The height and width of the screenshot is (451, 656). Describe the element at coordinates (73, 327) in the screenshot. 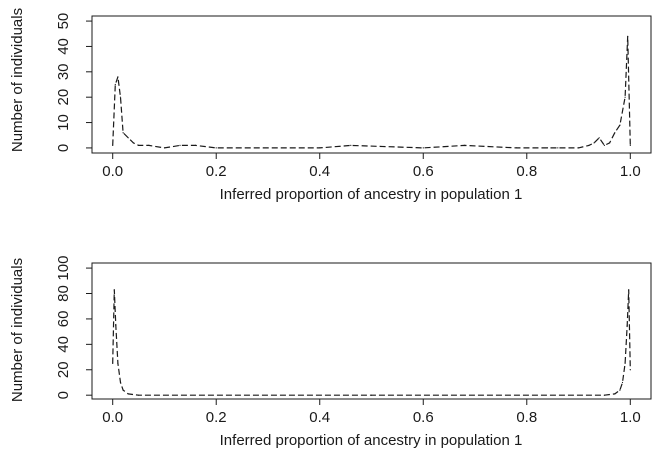

I see `y-axis: 0 20 40 60 80 100` at that location.